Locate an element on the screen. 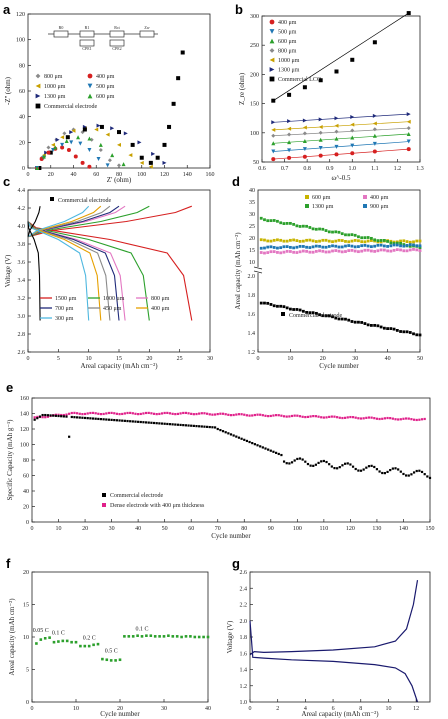  x-tick-label-c: 20 is located at coordinates (149, 359).